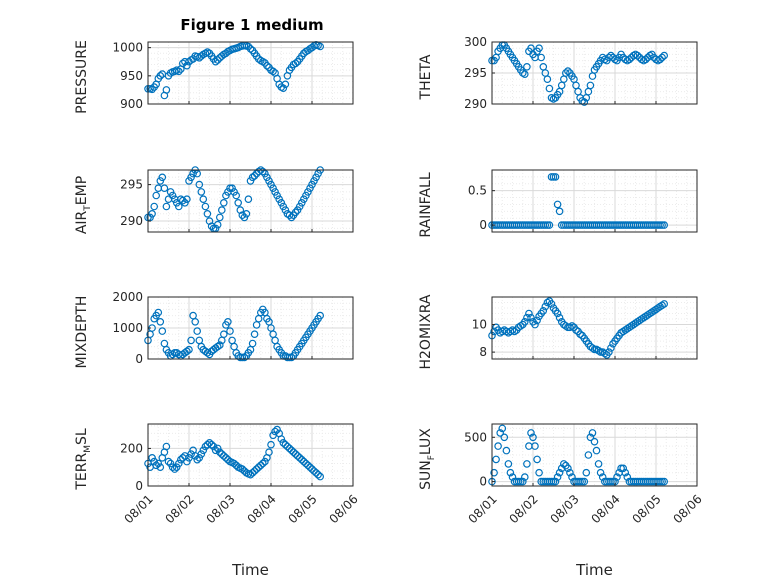 The width and height of the screenshot is (778, 583). What do you see at coordinates (251, 25) in the screenshot?
I see `figure-title: Figure 1 medium` at bounding box center [251, 25].